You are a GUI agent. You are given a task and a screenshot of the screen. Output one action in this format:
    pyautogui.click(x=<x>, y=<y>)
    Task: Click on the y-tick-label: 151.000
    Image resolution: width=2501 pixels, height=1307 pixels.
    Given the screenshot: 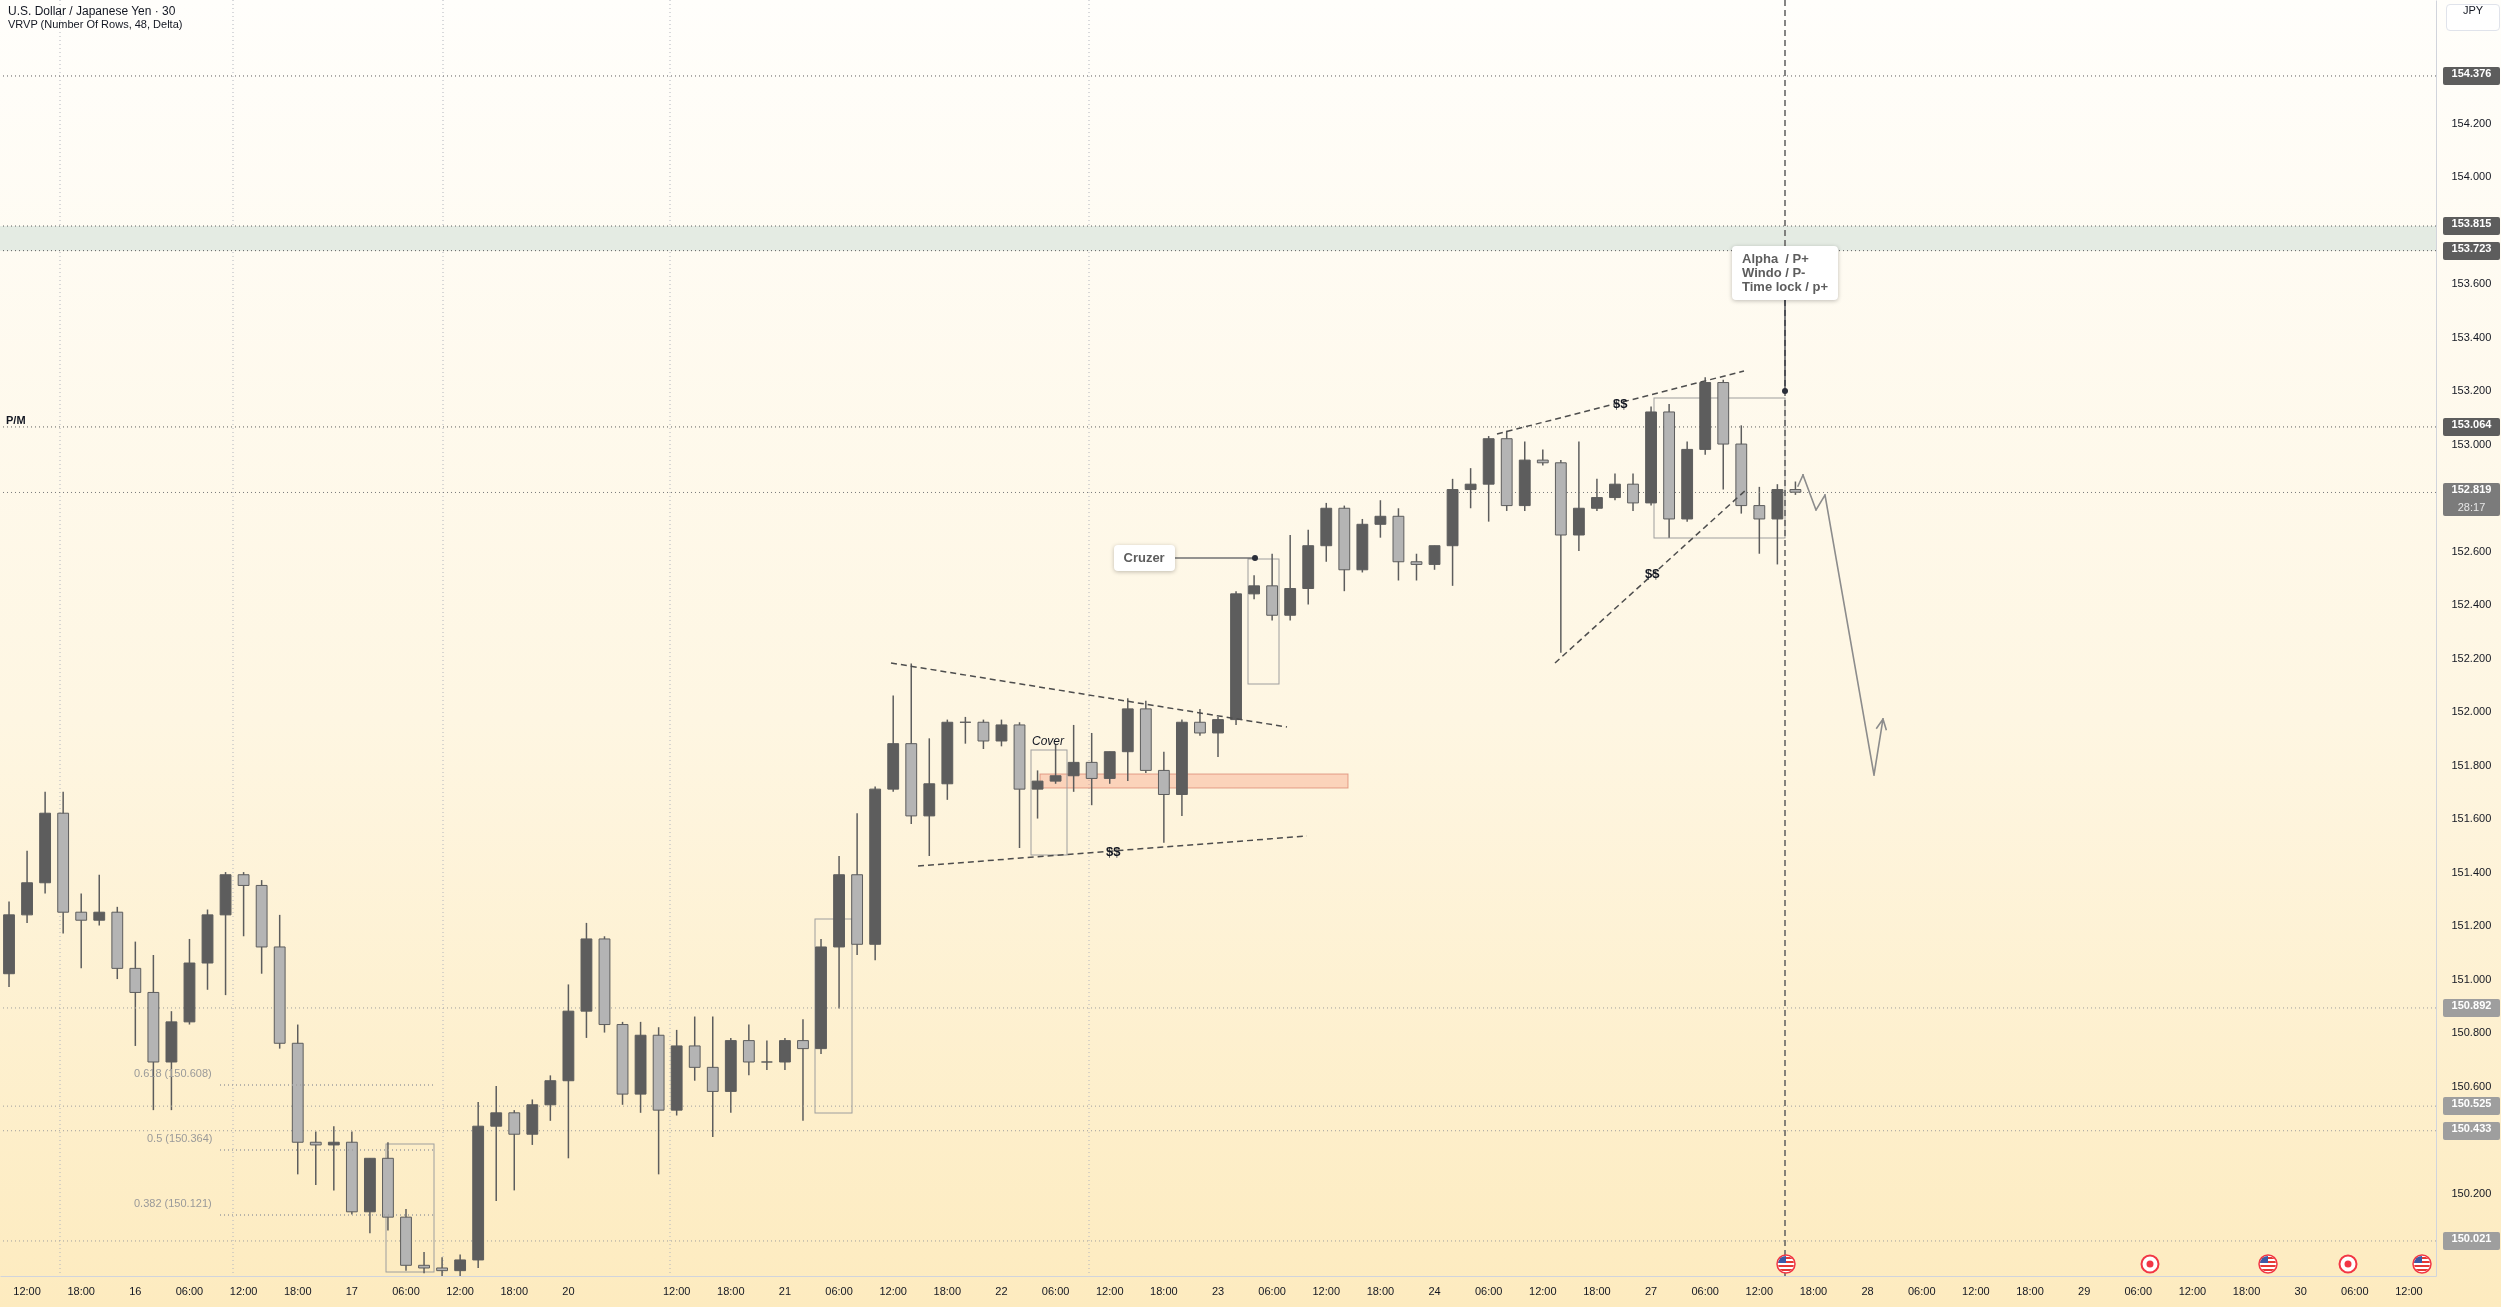 What is the action you would take?
    pyautogui.click(x=2471, y=978)
    